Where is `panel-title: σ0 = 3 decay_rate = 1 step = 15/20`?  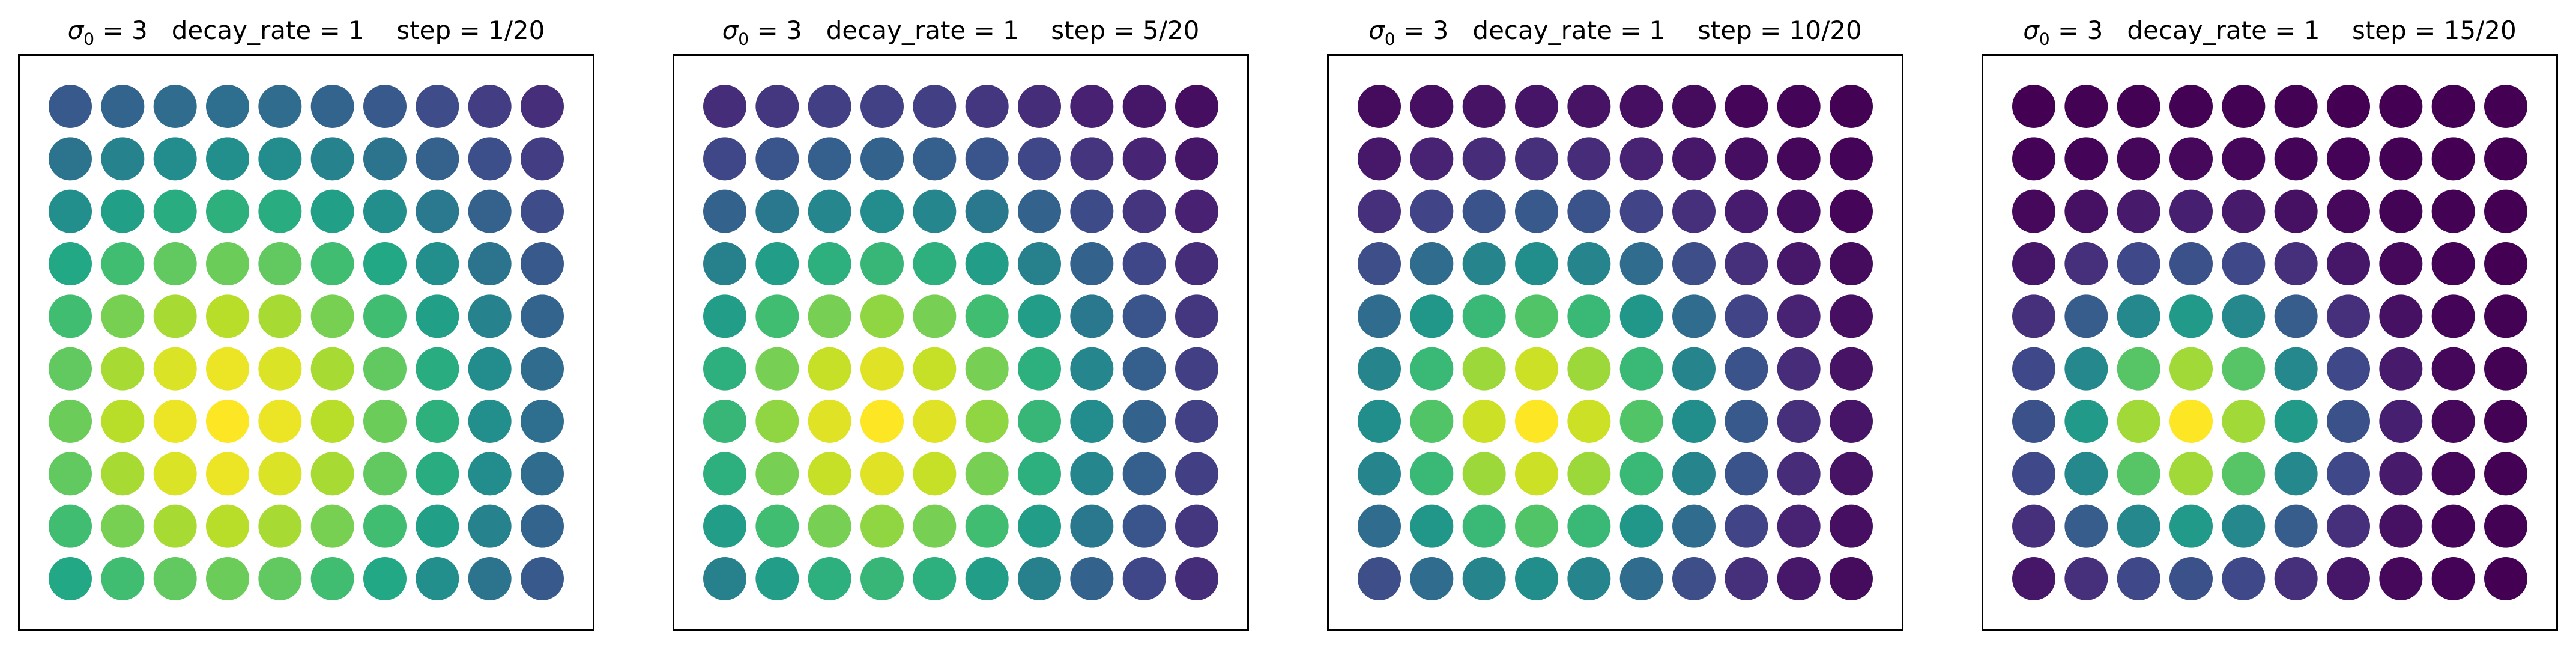 panel-title: σ0 = 3 decay_rate = 1 step = 15/20 is located at coordinates (2270, 33).